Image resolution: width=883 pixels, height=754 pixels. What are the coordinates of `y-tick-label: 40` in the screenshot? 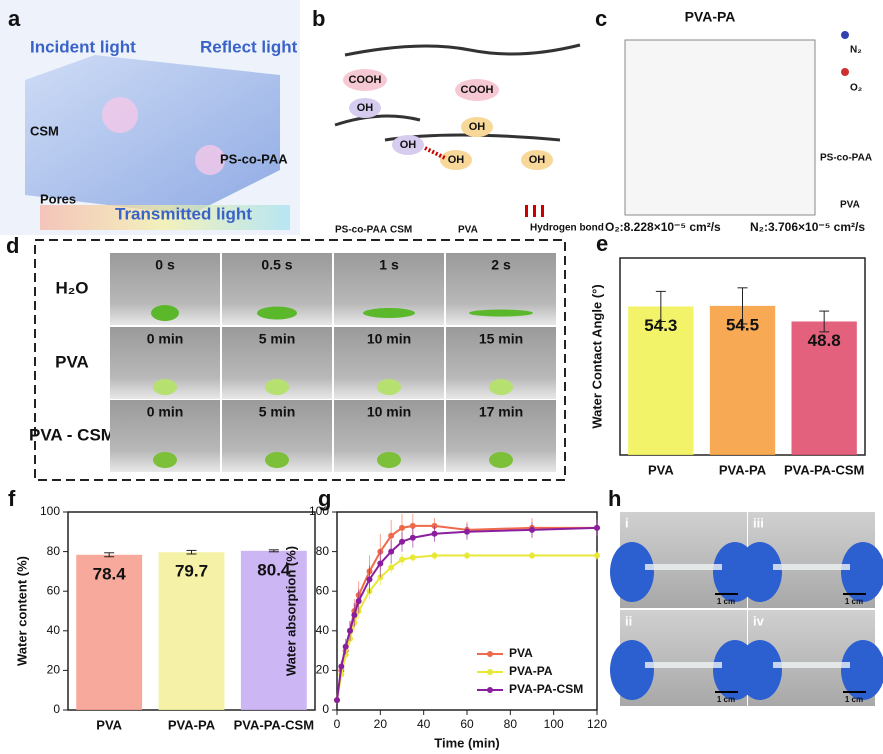 It's located at (54, 630).